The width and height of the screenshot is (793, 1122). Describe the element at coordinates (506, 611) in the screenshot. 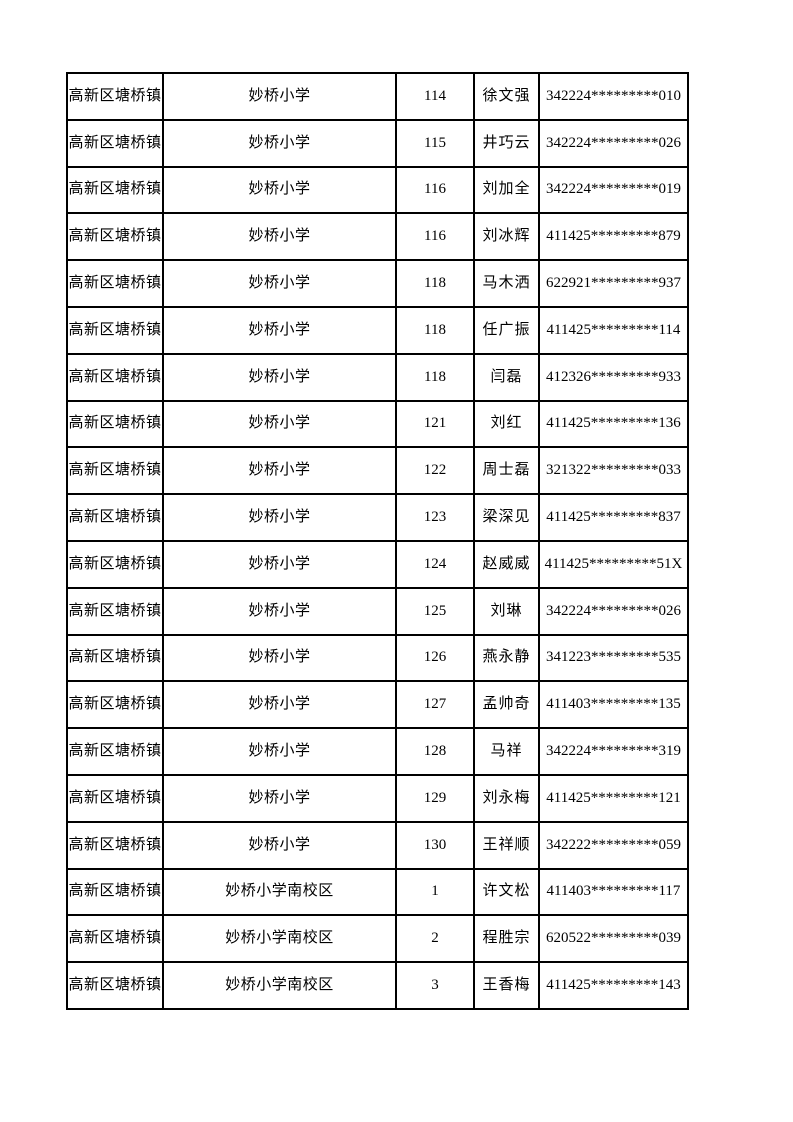

I see `cell-name: 刘琳` at that location.